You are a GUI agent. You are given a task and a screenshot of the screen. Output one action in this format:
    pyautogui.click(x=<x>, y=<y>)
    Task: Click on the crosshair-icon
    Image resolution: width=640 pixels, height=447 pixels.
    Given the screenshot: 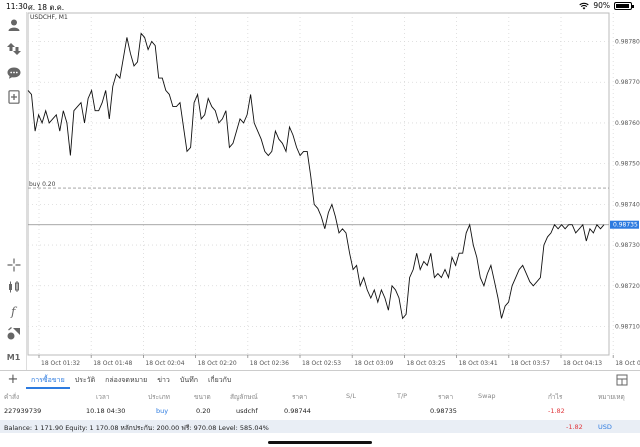 What is the action you would take?
    pyautogui.click(x=13, y=264)
    